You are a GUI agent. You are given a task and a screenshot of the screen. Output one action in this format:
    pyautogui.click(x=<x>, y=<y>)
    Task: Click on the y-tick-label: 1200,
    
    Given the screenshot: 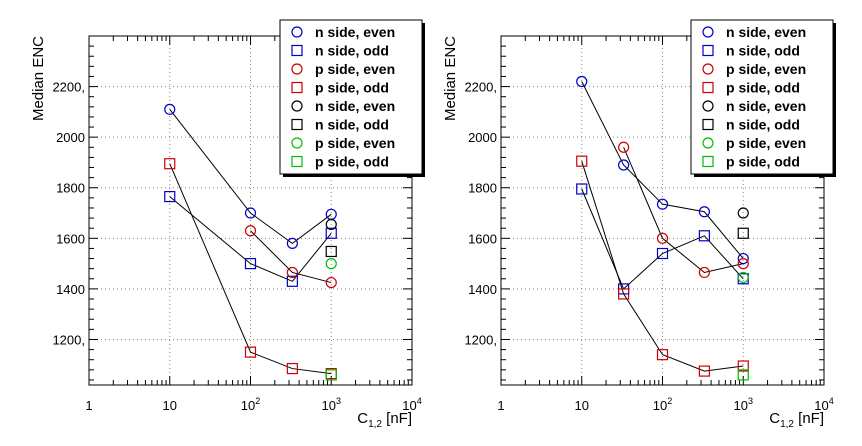 What is the action you would take?
    pyautogui.click(x=68, y=339)
    